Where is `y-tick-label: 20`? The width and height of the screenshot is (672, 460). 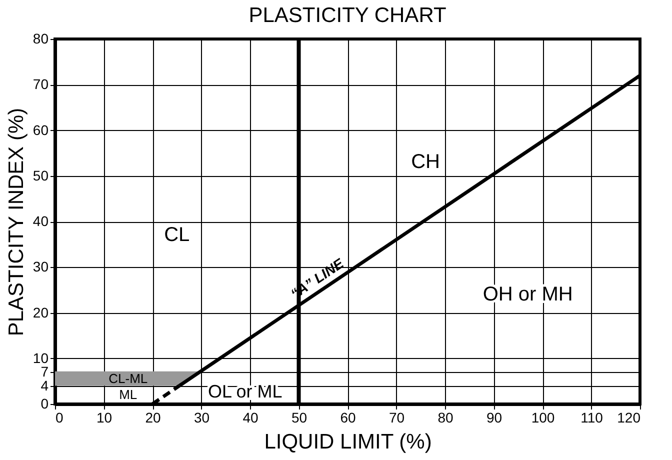 y-tick-label: 20 is located at coordinates (40, 312).